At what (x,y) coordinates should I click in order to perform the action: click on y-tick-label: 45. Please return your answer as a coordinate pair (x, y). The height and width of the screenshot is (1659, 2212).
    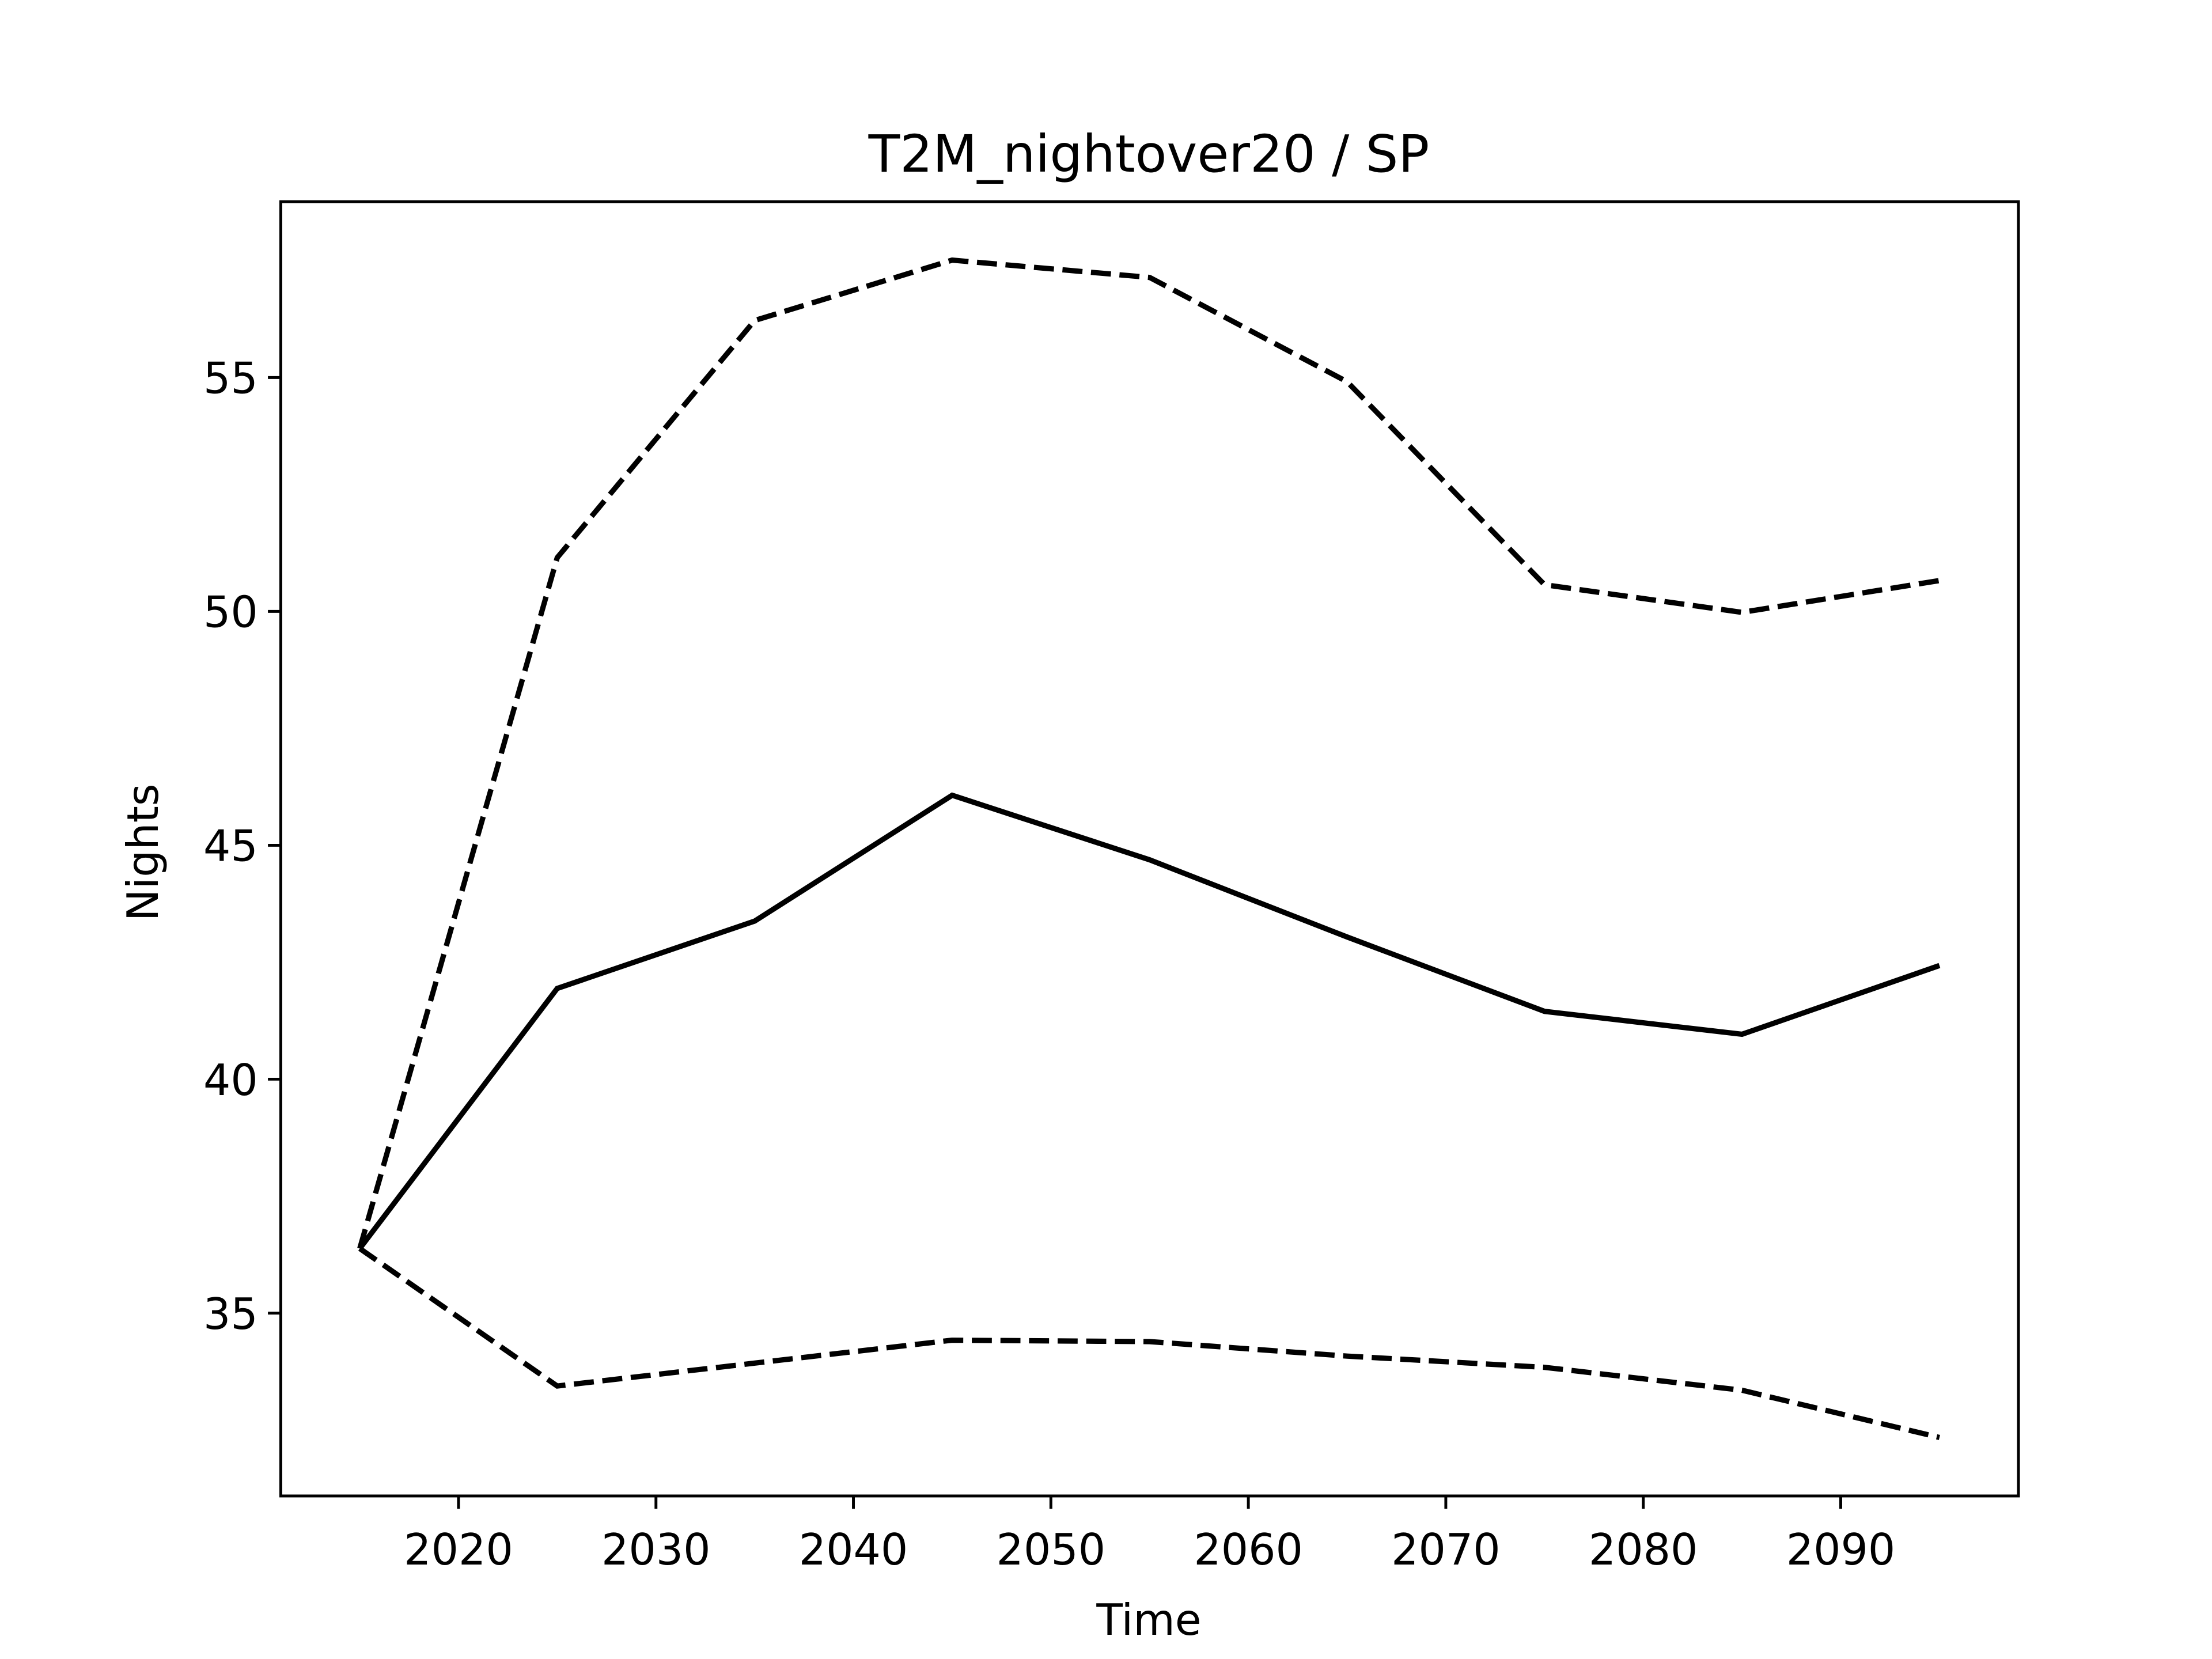
    Looking at the image, I should click on (230, 846).